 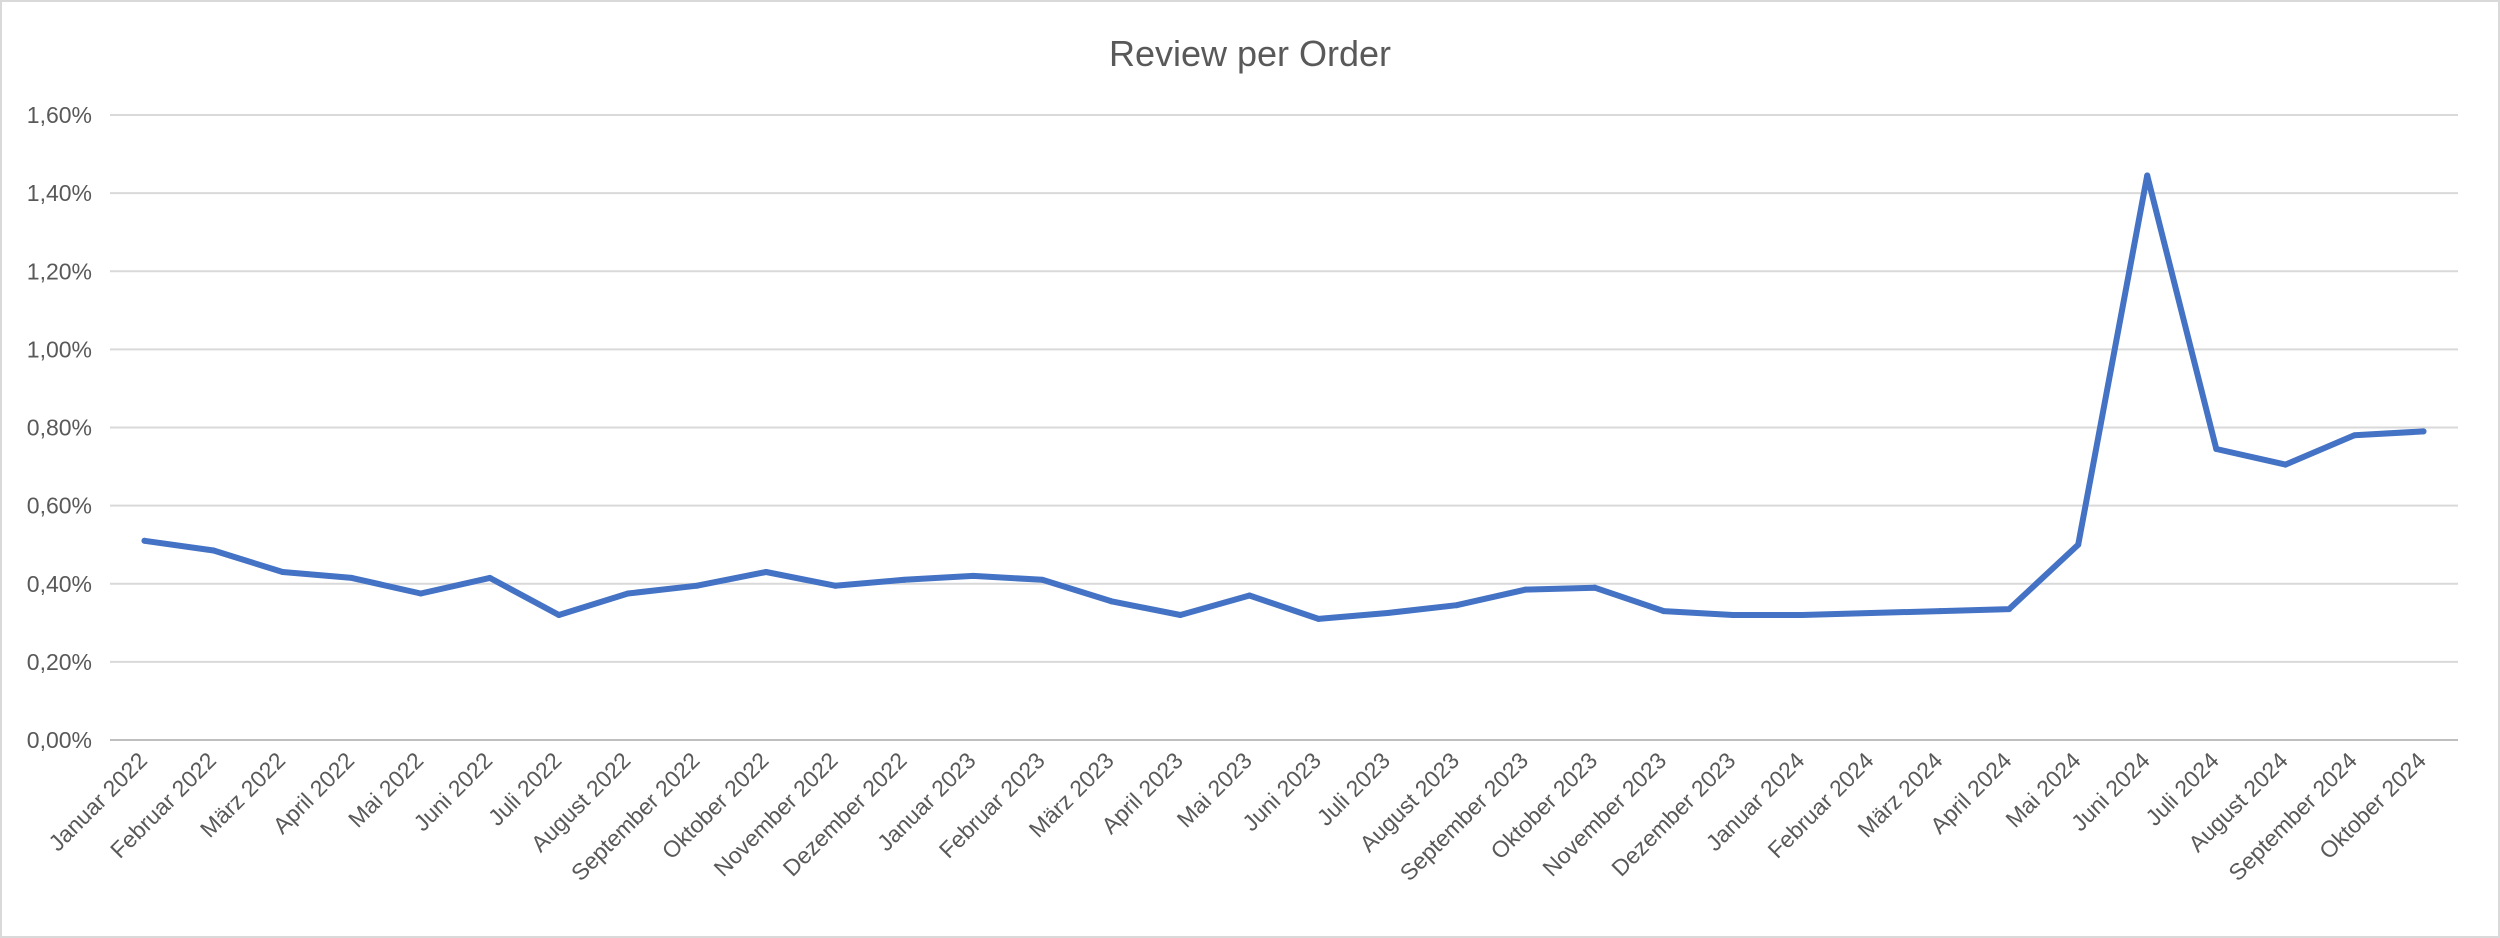 I want to click on x-tick-label: November 2023, so click(x=1604, y=814).